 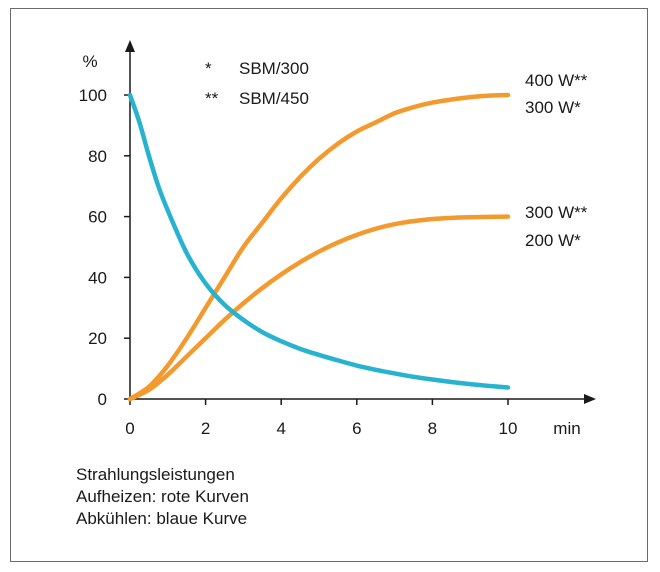 I want to click on caption-line-2: Aufheizen: rote Kurven, so click(x=162, y=496).